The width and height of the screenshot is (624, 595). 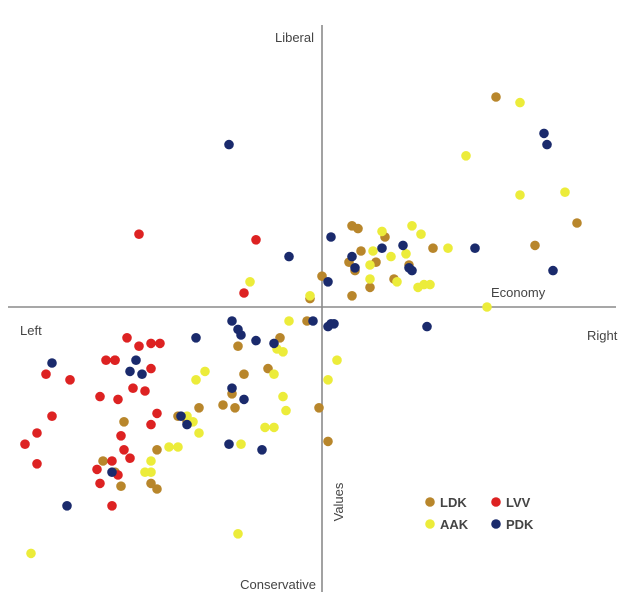 What do you see at coordinates (31, 330) in the screenshot?
I see `quadrant-label-left: Left` at bounding box center [31, 330].